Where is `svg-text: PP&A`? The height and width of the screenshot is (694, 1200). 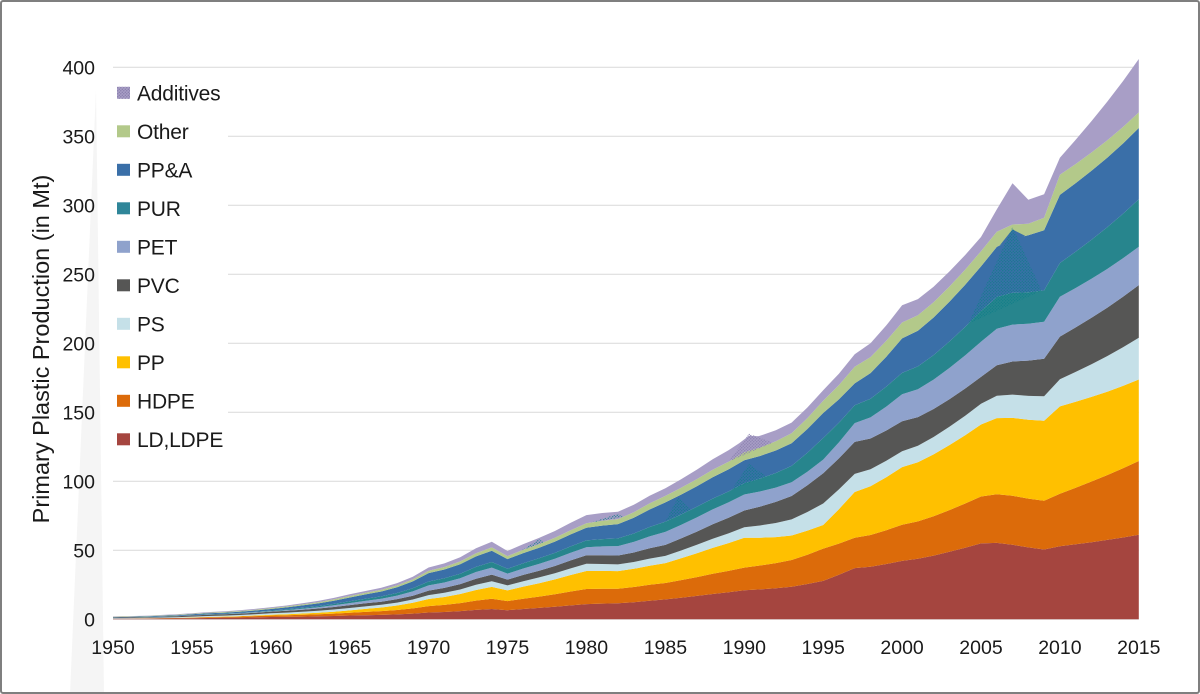 svg-text: PP&A is located at coordinates (164, 170).